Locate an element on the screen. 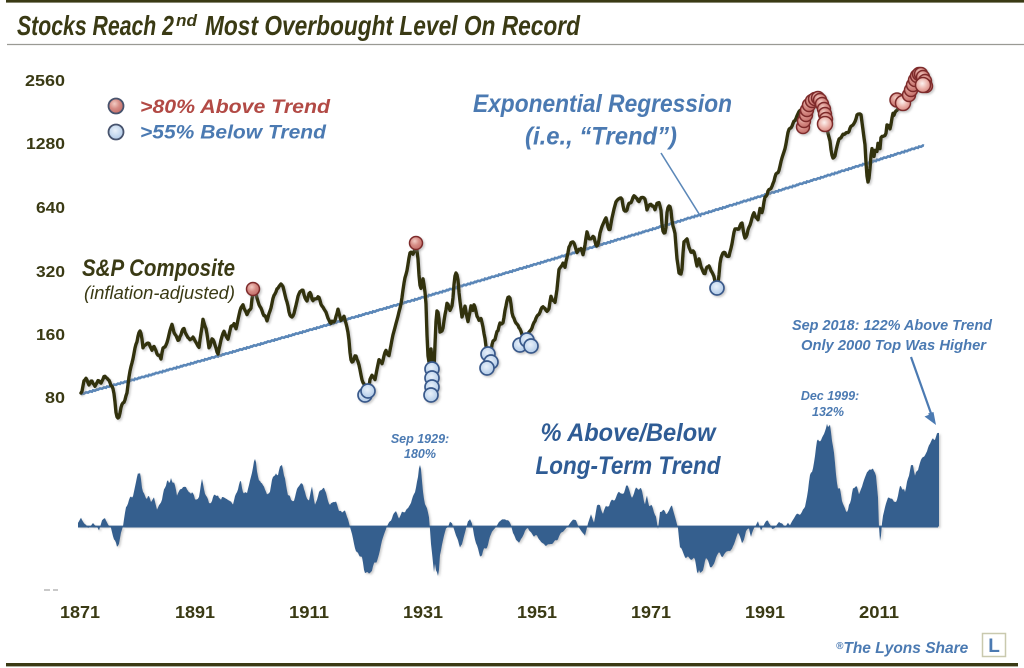 Image resolution: width=1024 pixels, height=668 pixels. svg-text: 160 is located at coordinates (50, 335).